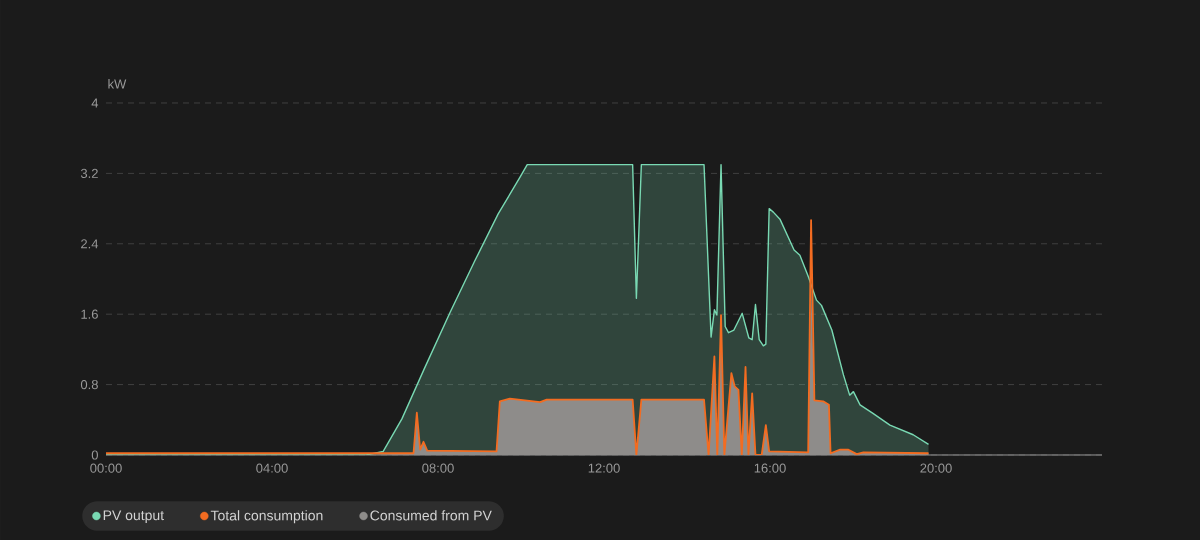 The image size is (1200, 540). Describe the element at coordinates (770, 468) in the screenshot. I see `x-tick-label: 16:00` at that location.